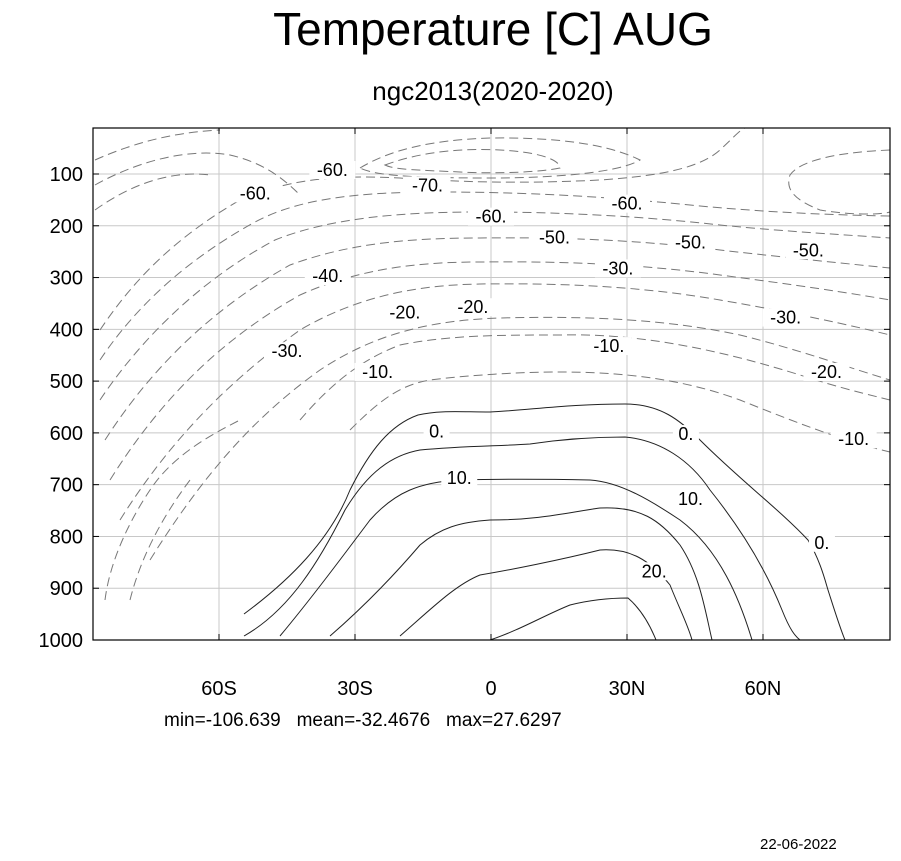 This screenshot has height=861, width=901. I want to click on chart-title: Temperature [C] AUG, so click(493, 29).